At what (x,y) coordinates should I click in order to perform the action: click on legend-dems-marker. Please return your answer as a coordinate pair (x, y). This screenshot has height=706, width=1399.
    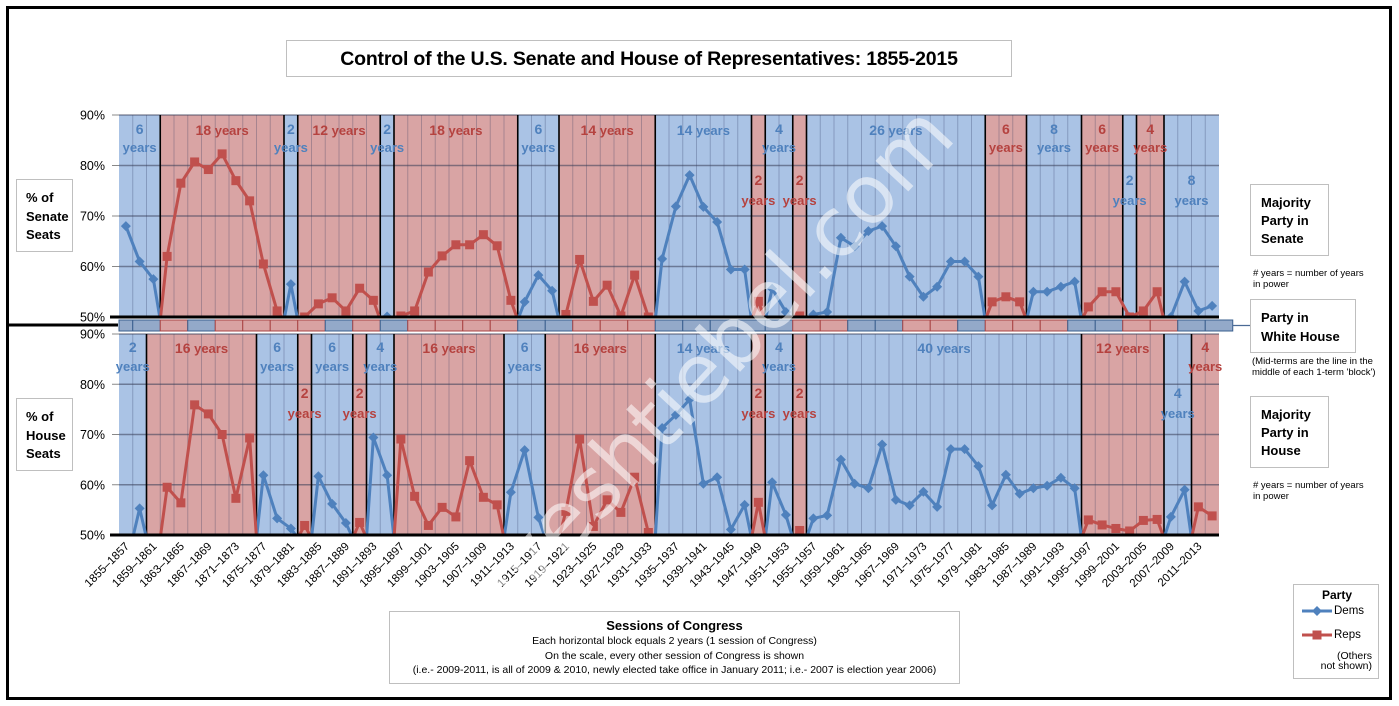
    Looking at the image, I should click on (1317, 611).